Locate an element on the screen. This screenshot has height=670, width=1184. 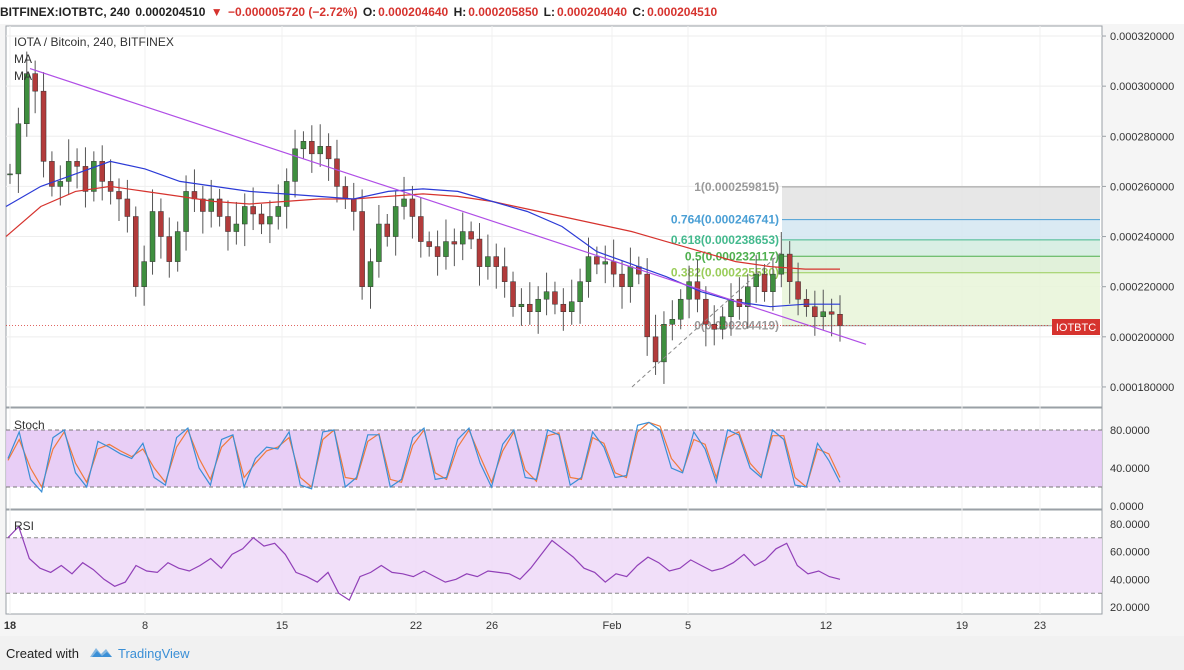
x-tick-label: 15 is located at coordinates (282, 626).